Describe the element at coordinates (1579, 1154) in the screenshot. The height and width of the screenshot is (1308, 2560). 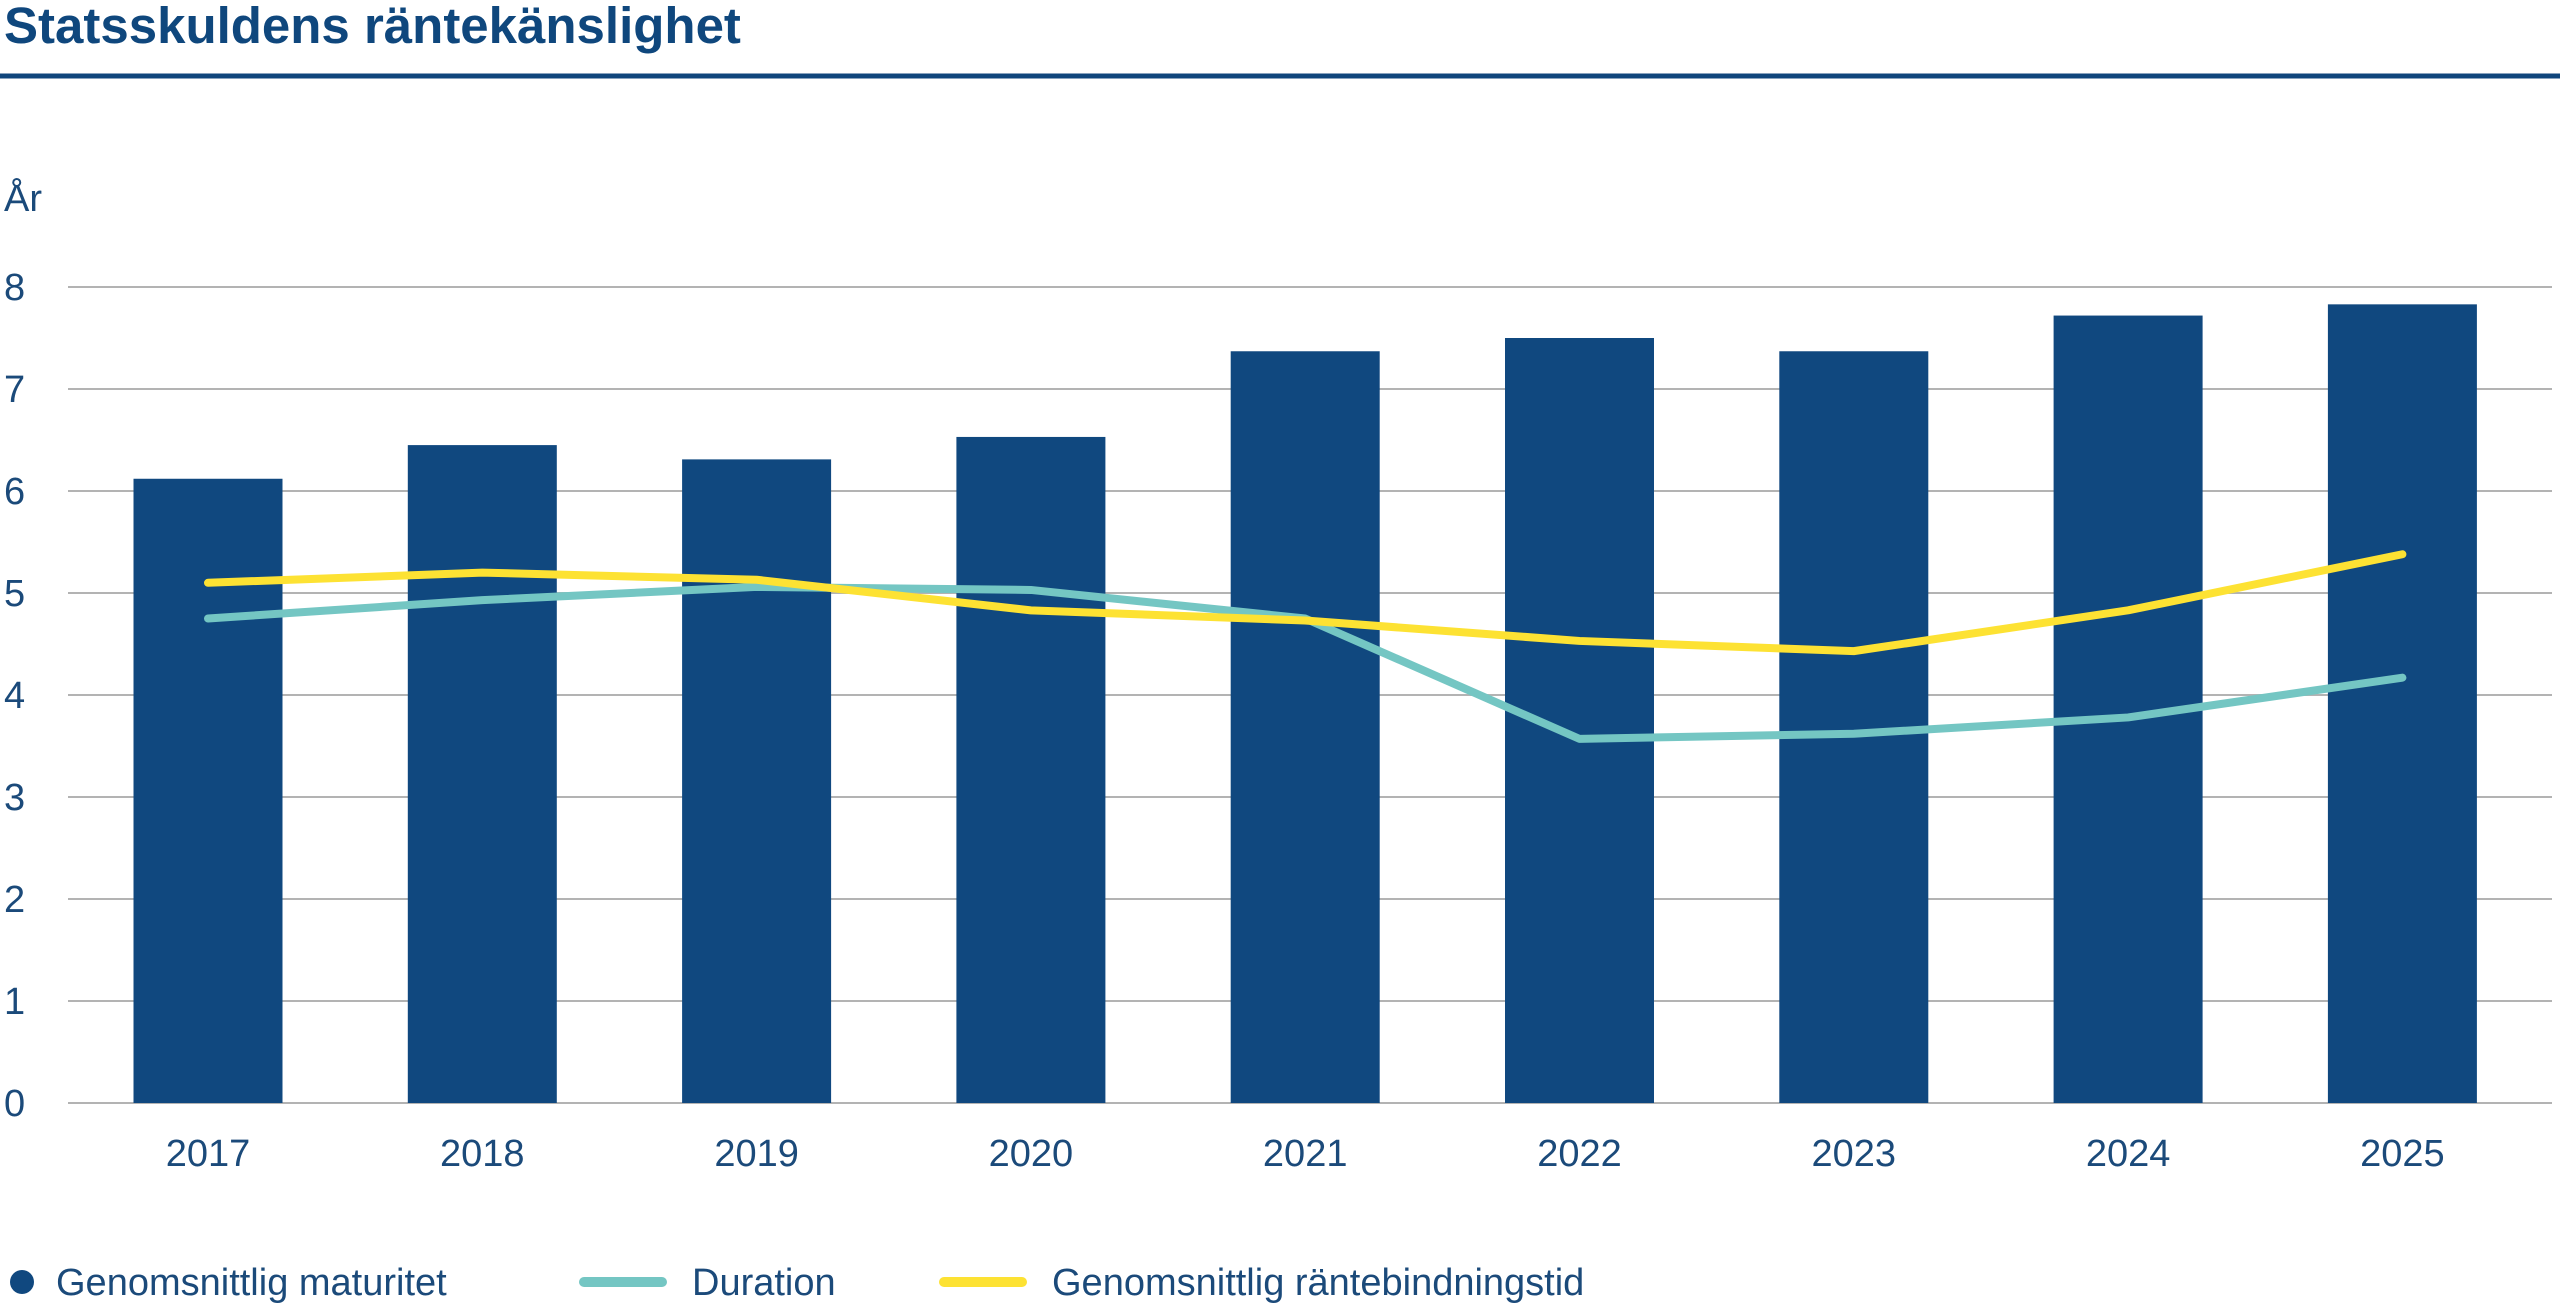
I see `x-tick-label: 2022` at that location.